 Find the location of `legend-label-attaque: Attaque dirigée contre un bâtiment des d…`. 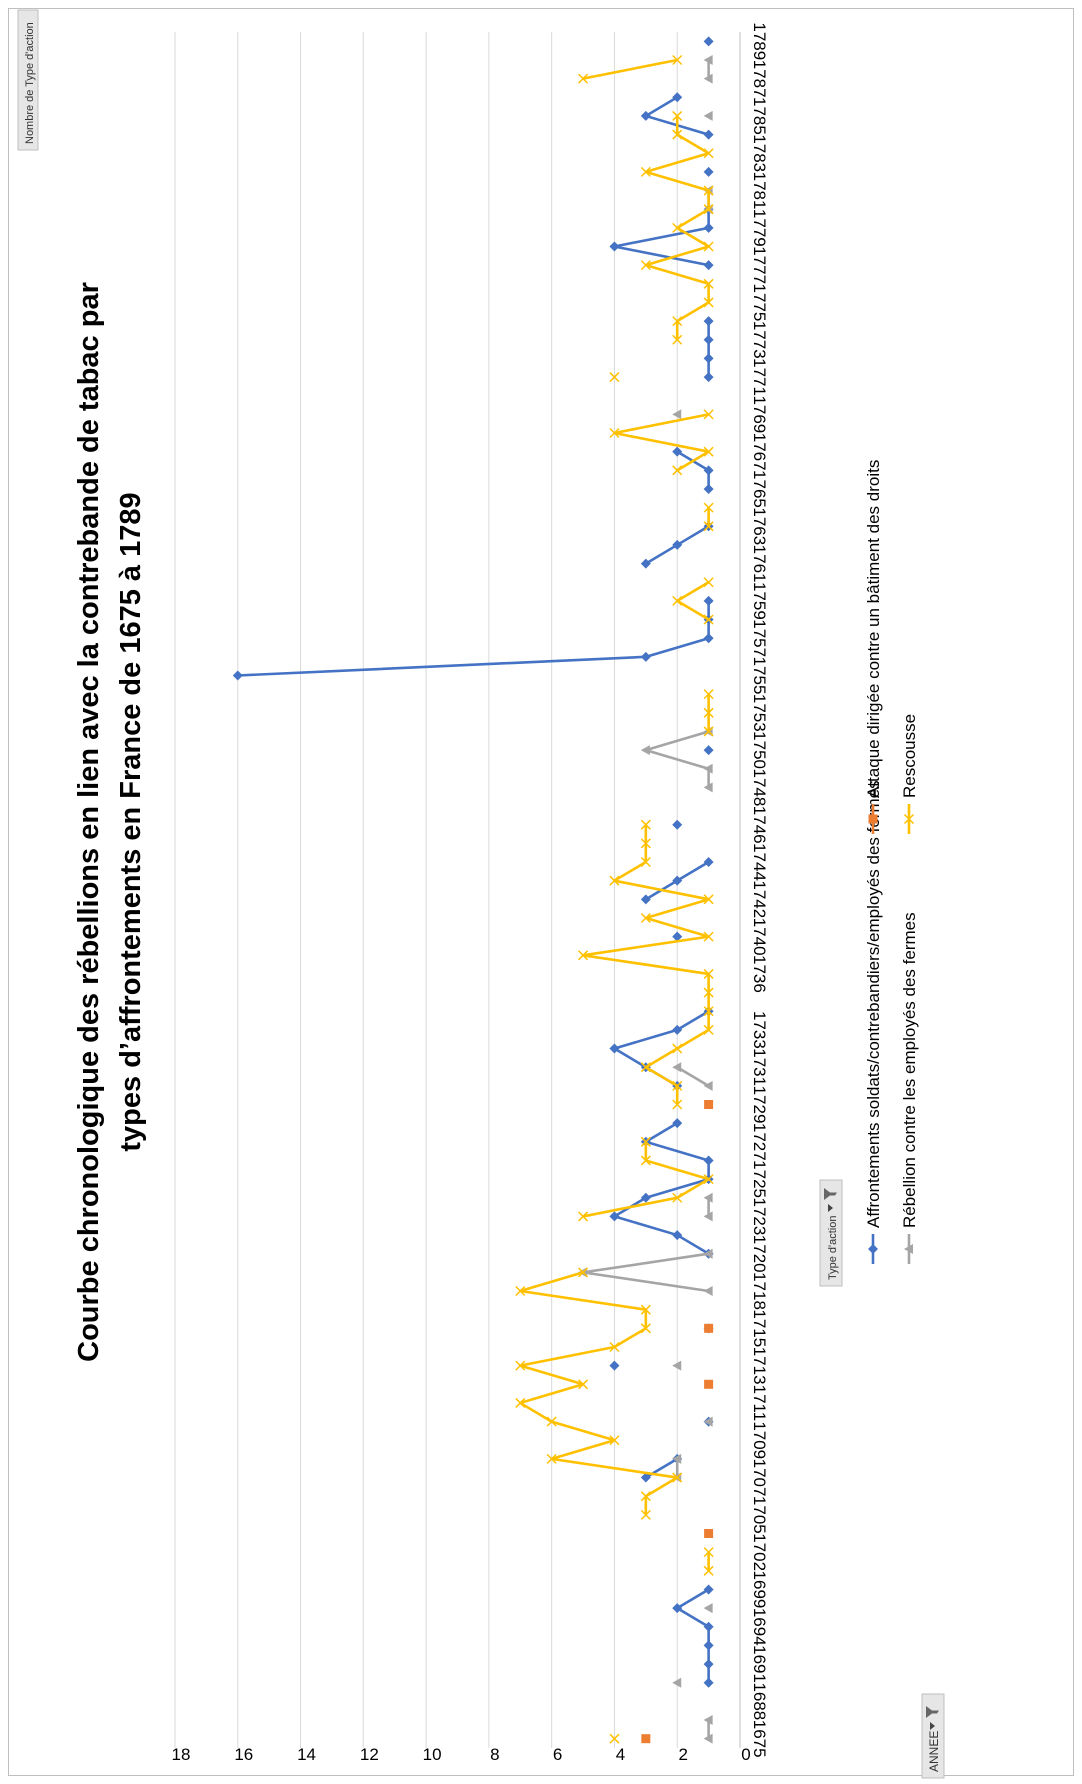

legend-label-attaque: Attaque dirigée contre un bâtiment des d… is located at coordinates (873, 629).